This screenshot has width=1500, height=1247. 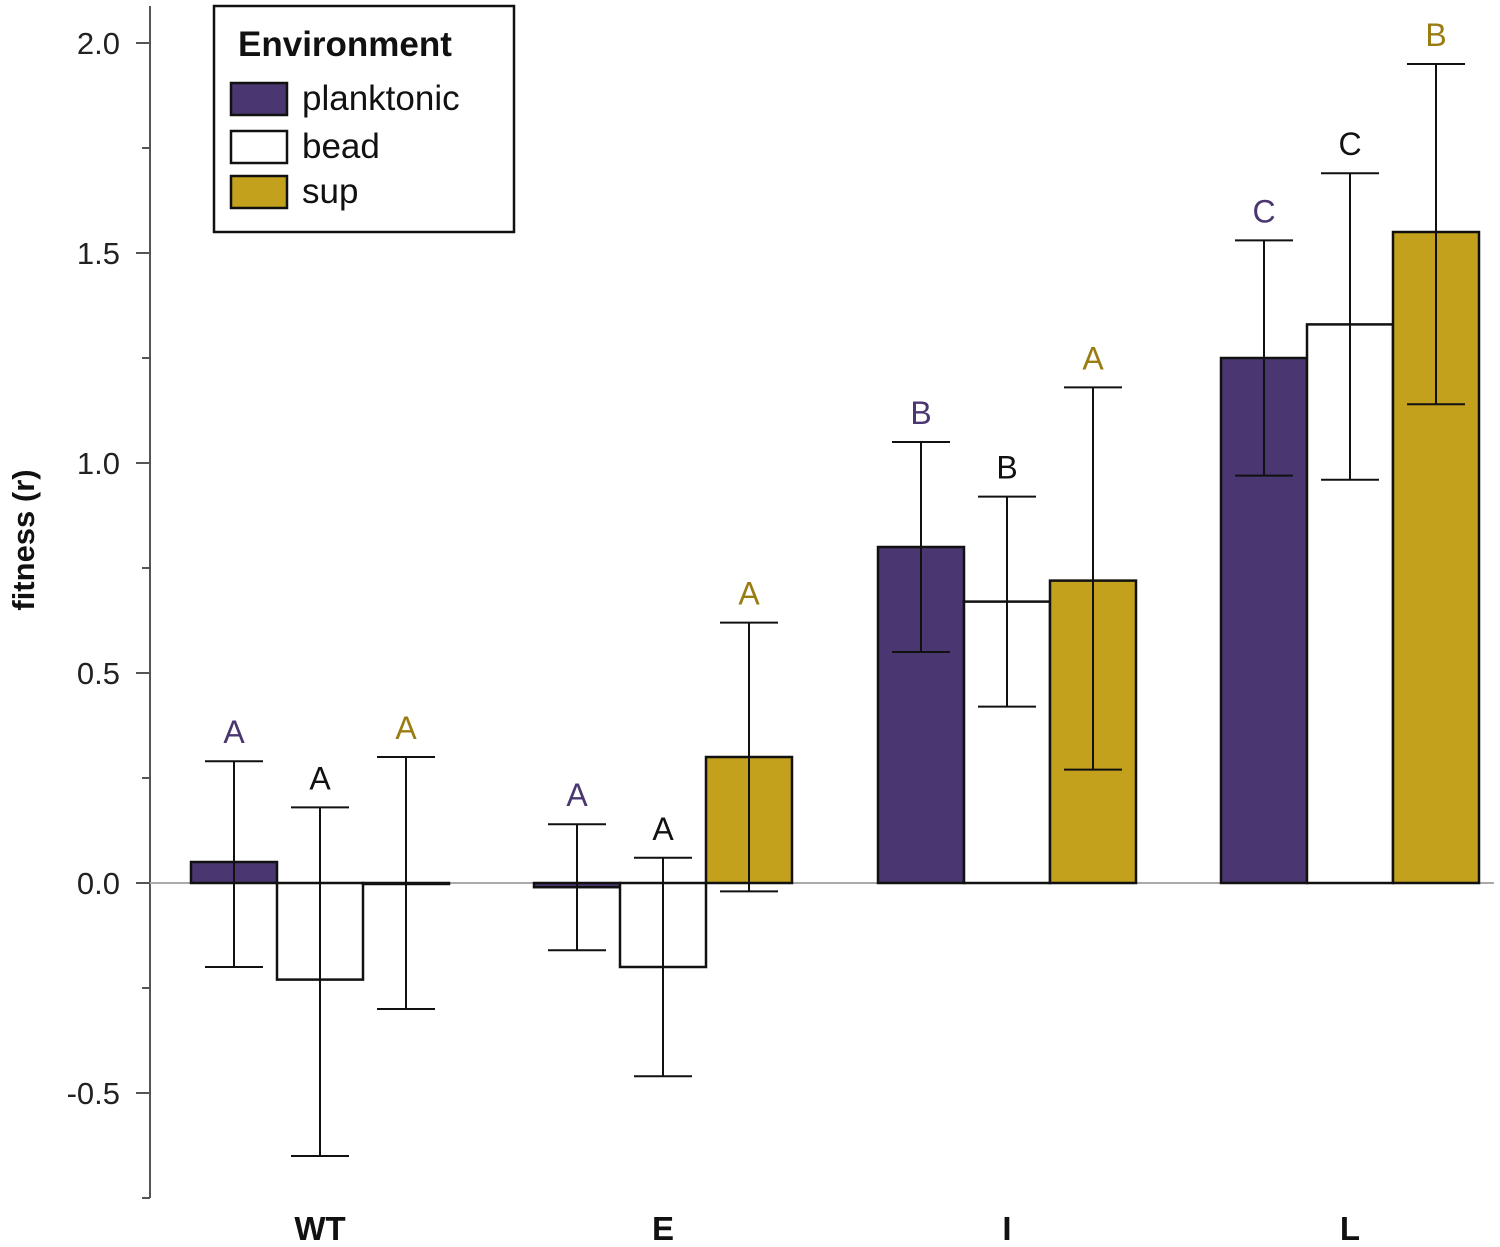 What do you see at coordinates (93, 1093) in the screenshot?
I see `y-tick-label: -0.5` at bounding box center [93, 1093].